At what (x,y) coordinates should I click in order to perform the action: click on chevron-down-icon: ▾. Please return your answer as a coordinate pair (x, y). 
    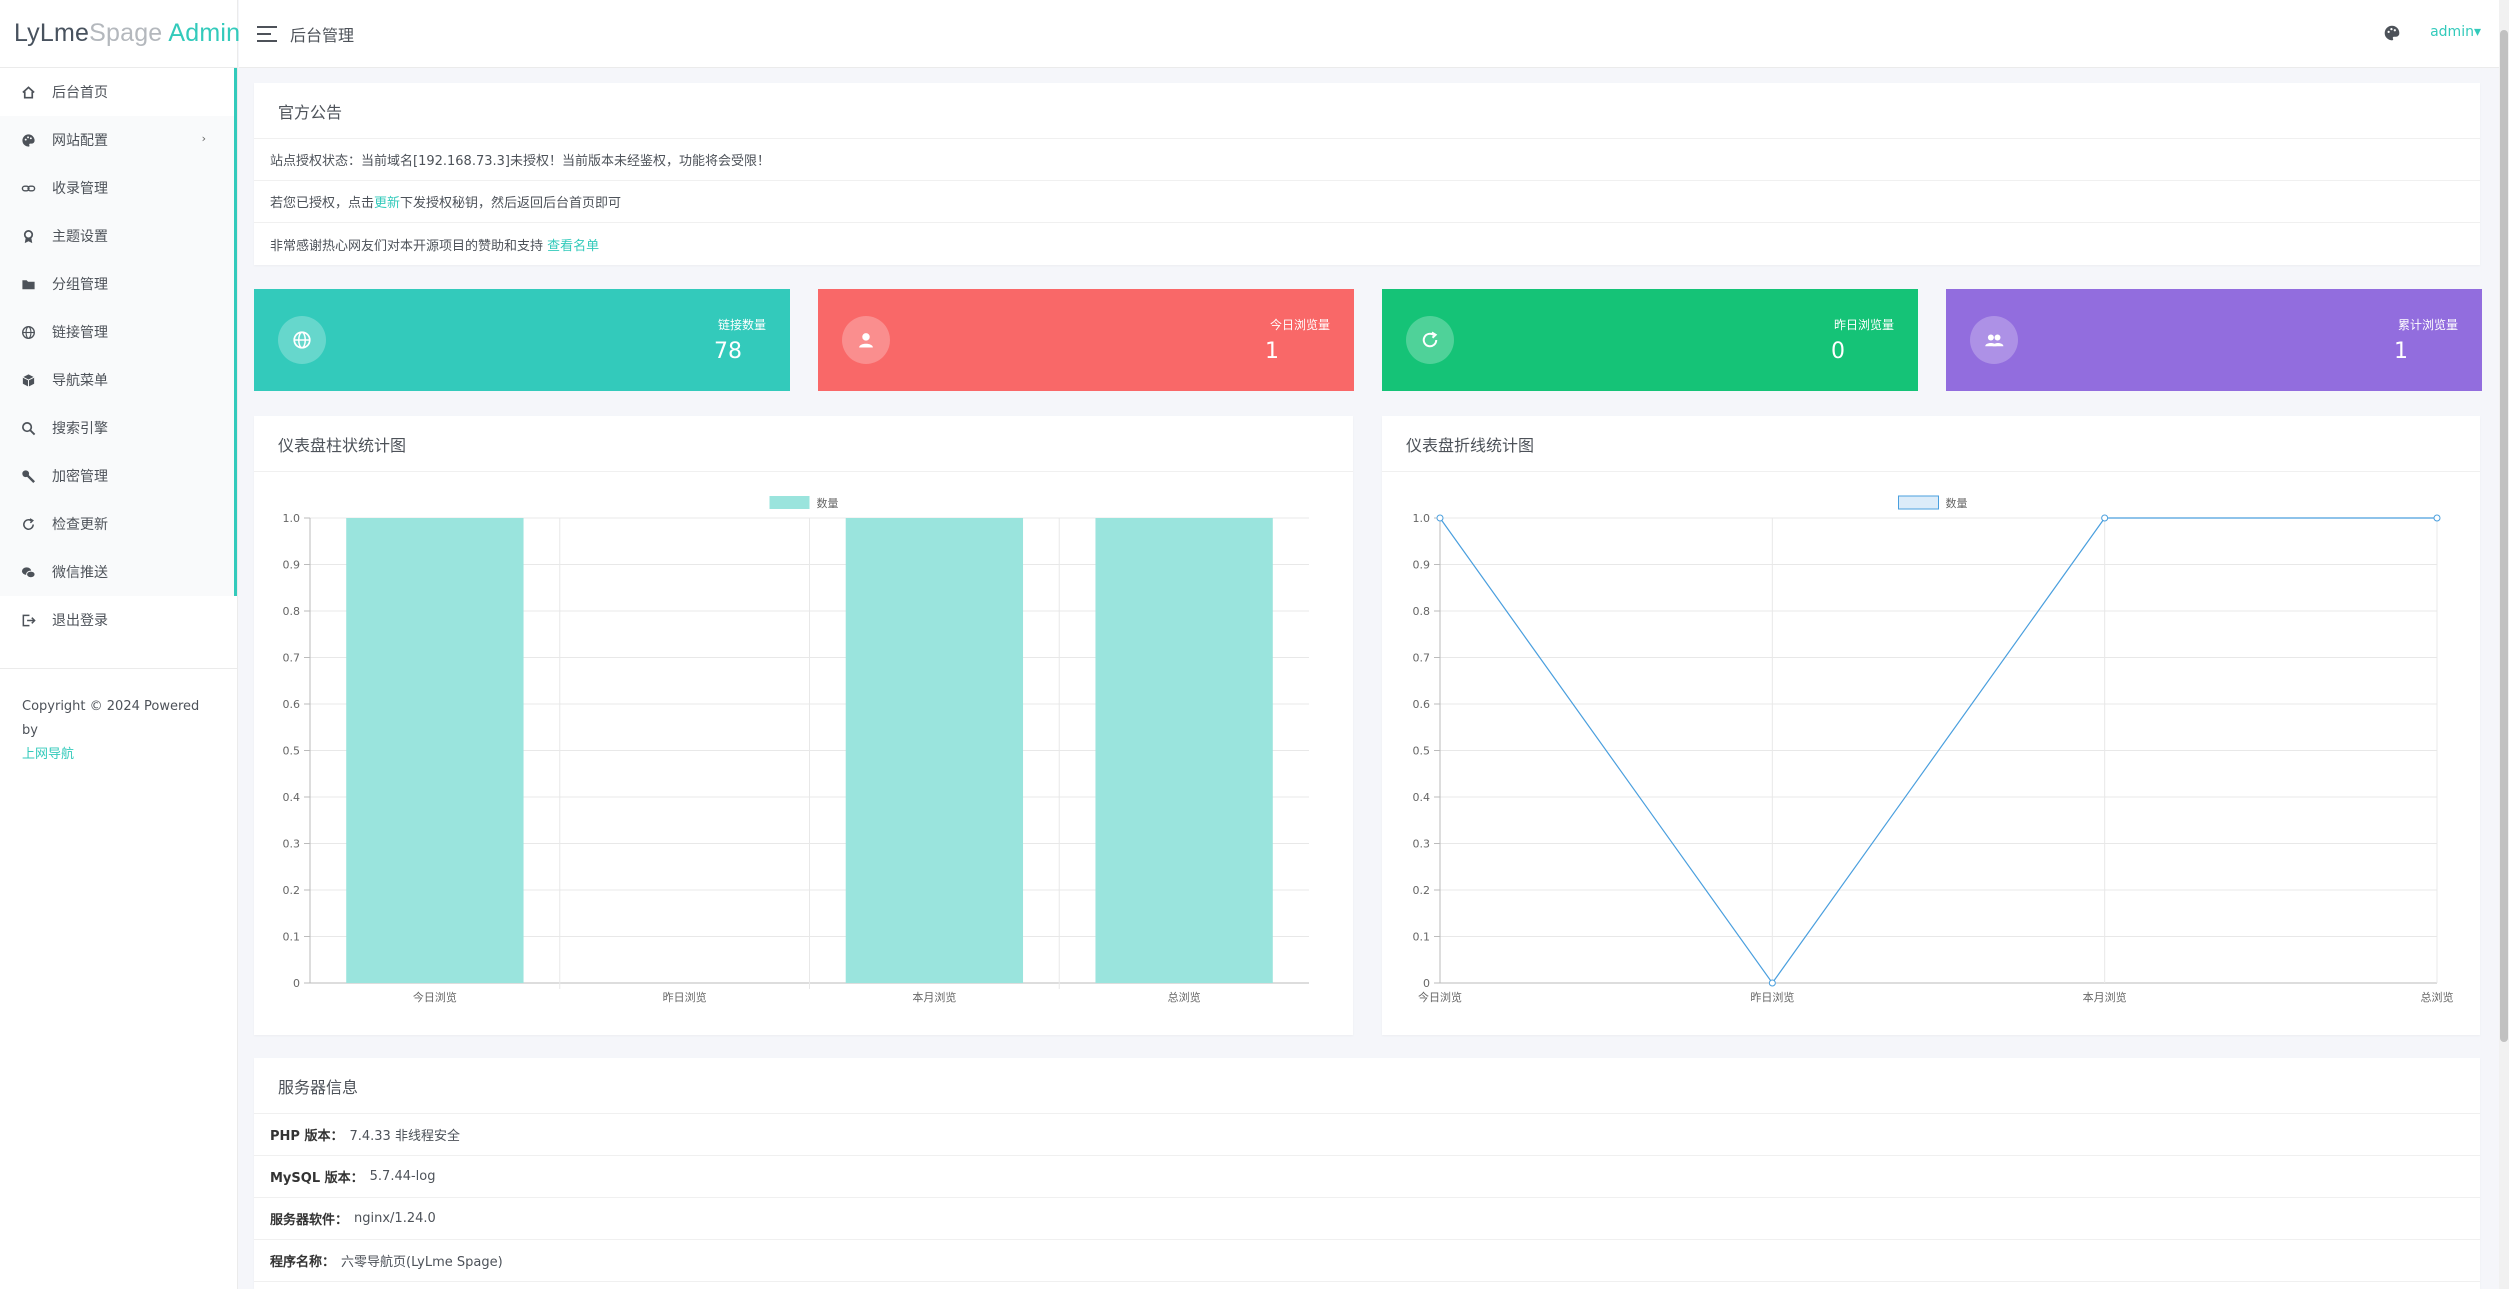
    Looking at the image, I should click on (2477, 32).